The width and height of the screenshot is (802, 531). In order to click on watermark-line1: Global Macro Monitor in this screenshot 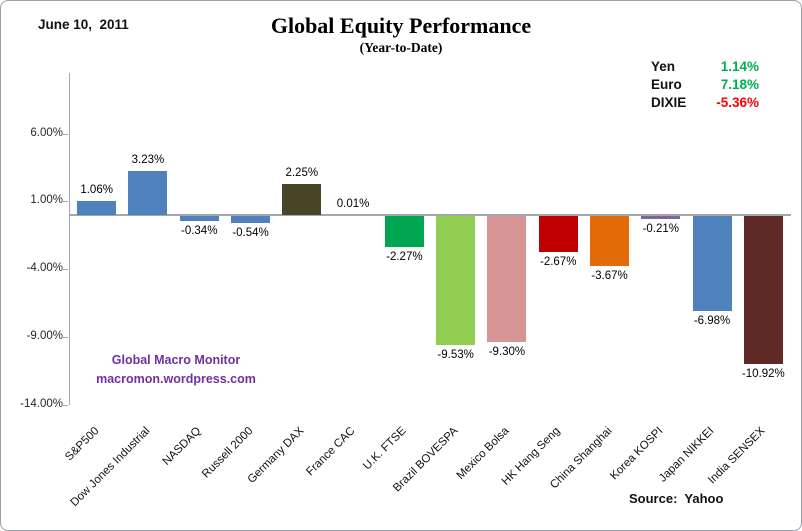, I will do `click(176, 360)`.